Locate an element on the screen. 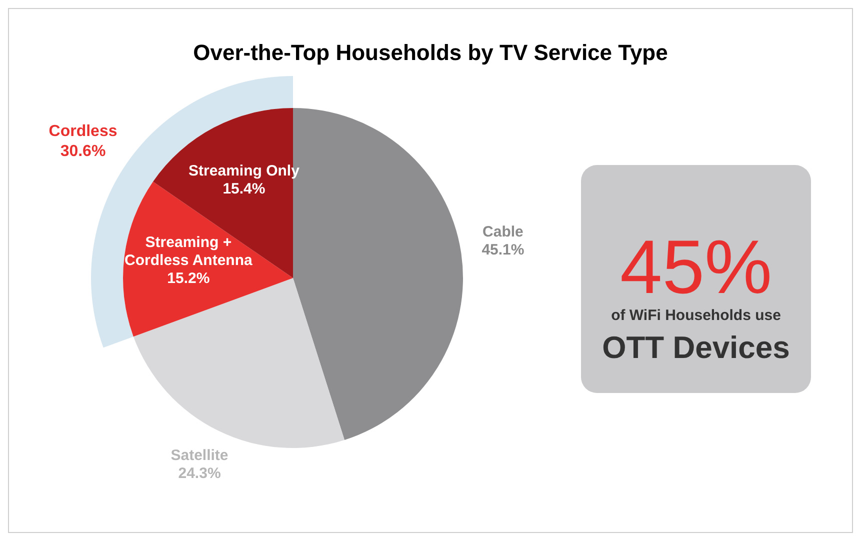  chart-title: Over-the-Top Households by TV Service Type is located at coordinates (430, 52).